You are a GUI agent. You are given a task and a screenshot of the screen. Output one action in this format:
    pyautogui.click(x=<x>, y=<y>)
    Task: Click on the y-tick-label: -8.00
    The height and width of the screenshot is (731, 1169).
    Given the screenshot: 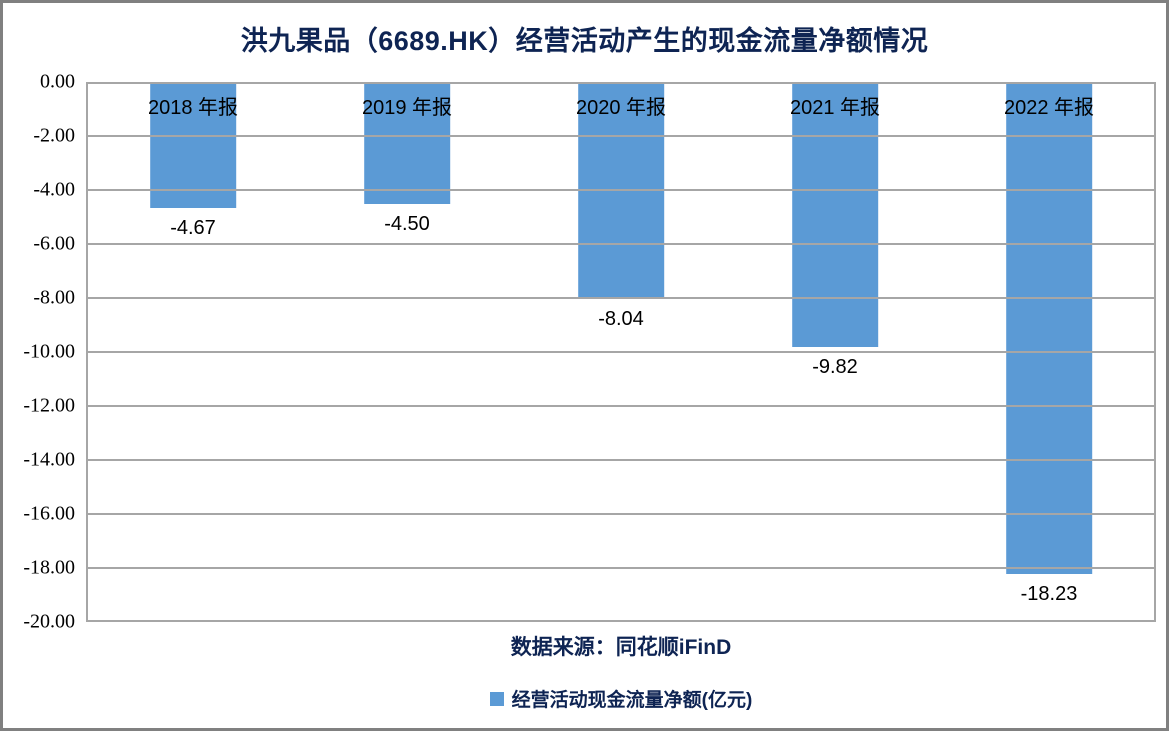 What is the action you would take?
    pyautogui.click(x=54, y=297)
    